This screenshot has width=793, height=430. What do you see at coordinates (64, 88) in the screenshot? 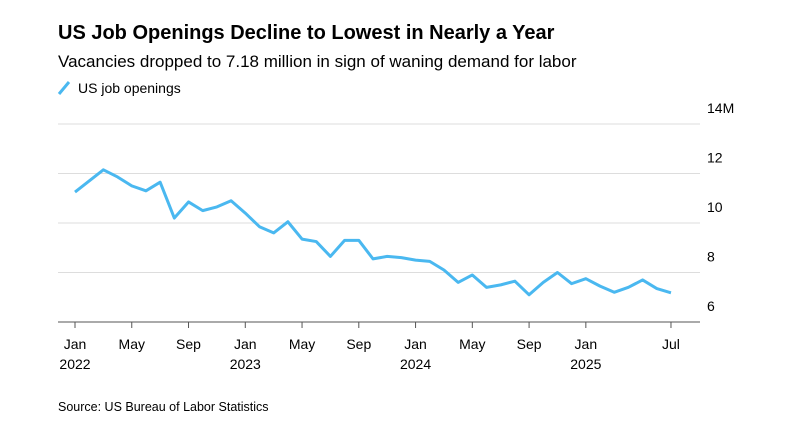
I see `legend-swatch` at bounding box center [64, 88].